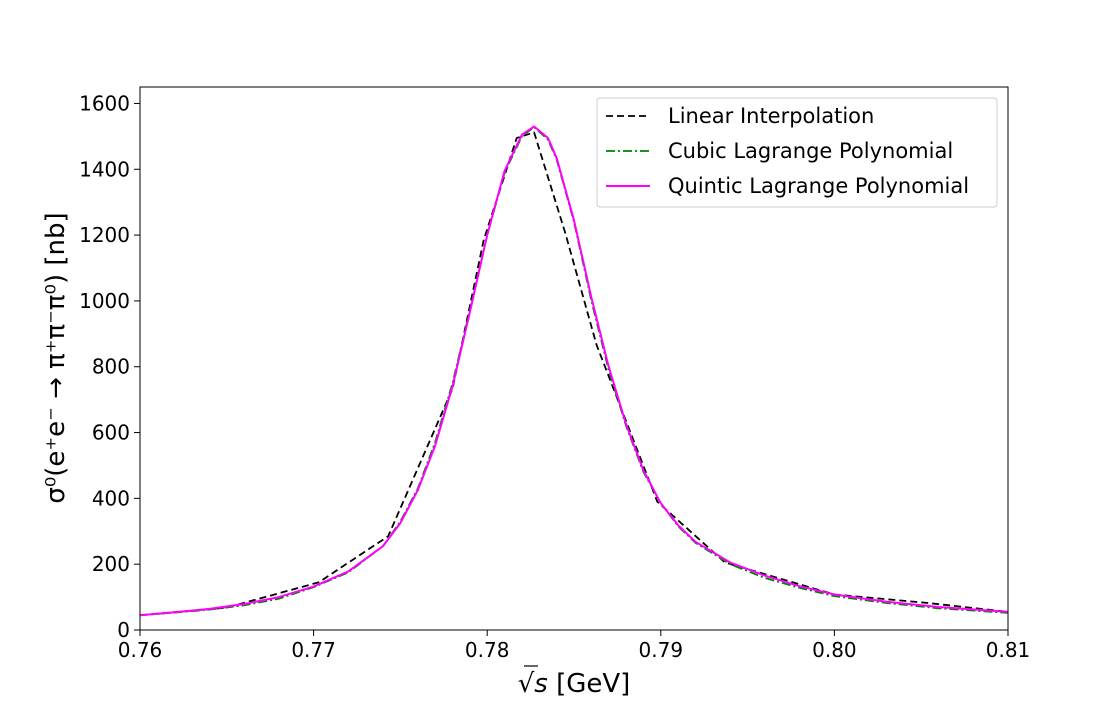 This screenshot has width=1120, height=720. Describe the element at coordinates (104, 103) in the screenshot. I see `y-tick-label: 1600` at that location.